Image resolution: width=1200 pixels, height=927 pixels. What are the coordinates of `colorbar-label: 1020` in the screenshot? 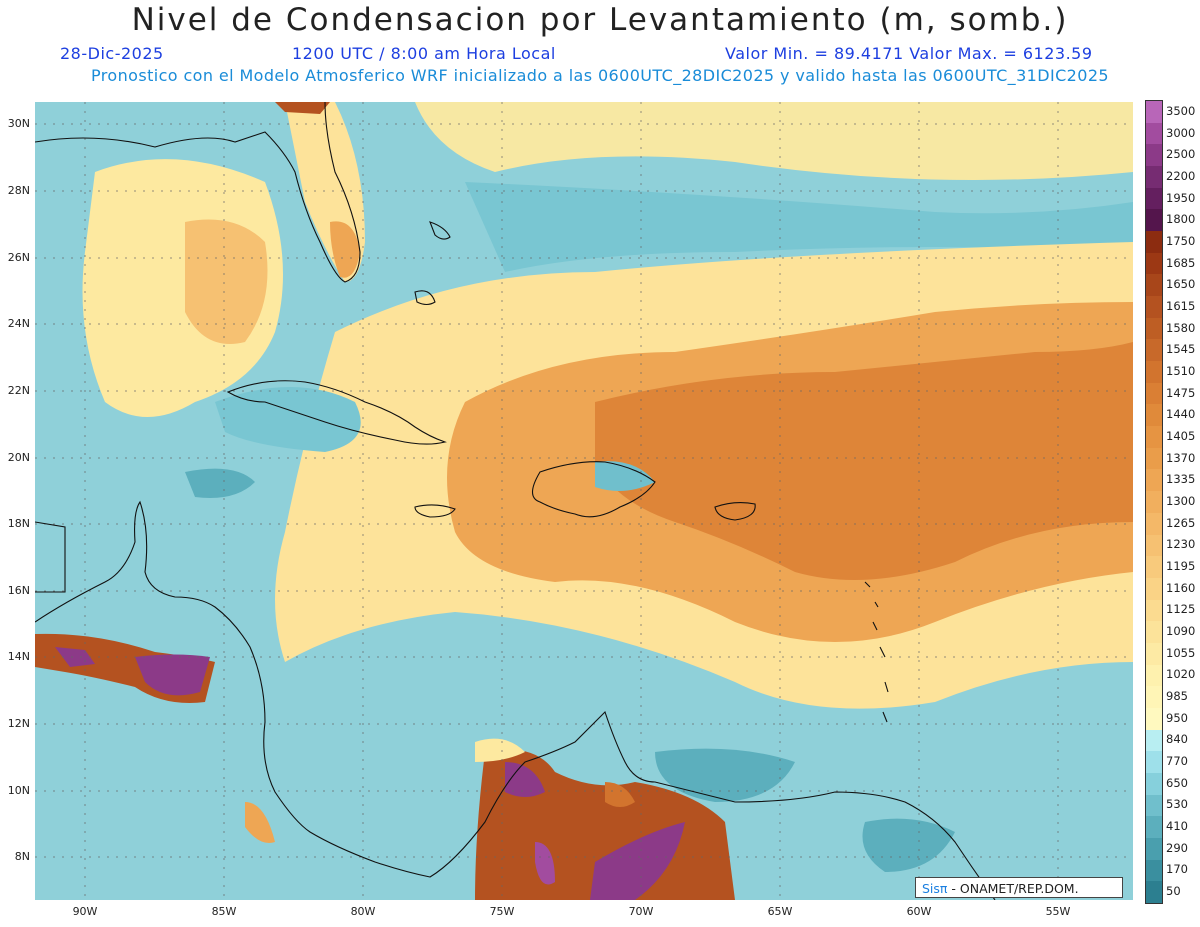 It's located at (1181, 674).